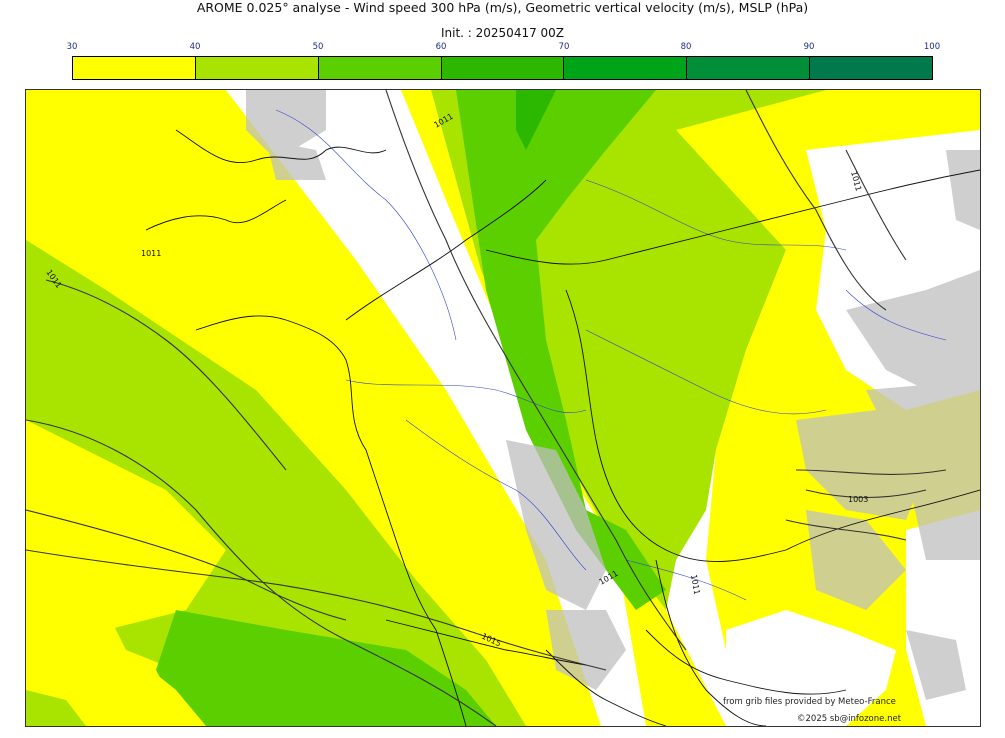 This screenshot has height=738, width=1005. What do you see at coordinates (56, 708) in the screenshot?
I see `wind-band-40-50-corner` at bounding box center [56, 708].